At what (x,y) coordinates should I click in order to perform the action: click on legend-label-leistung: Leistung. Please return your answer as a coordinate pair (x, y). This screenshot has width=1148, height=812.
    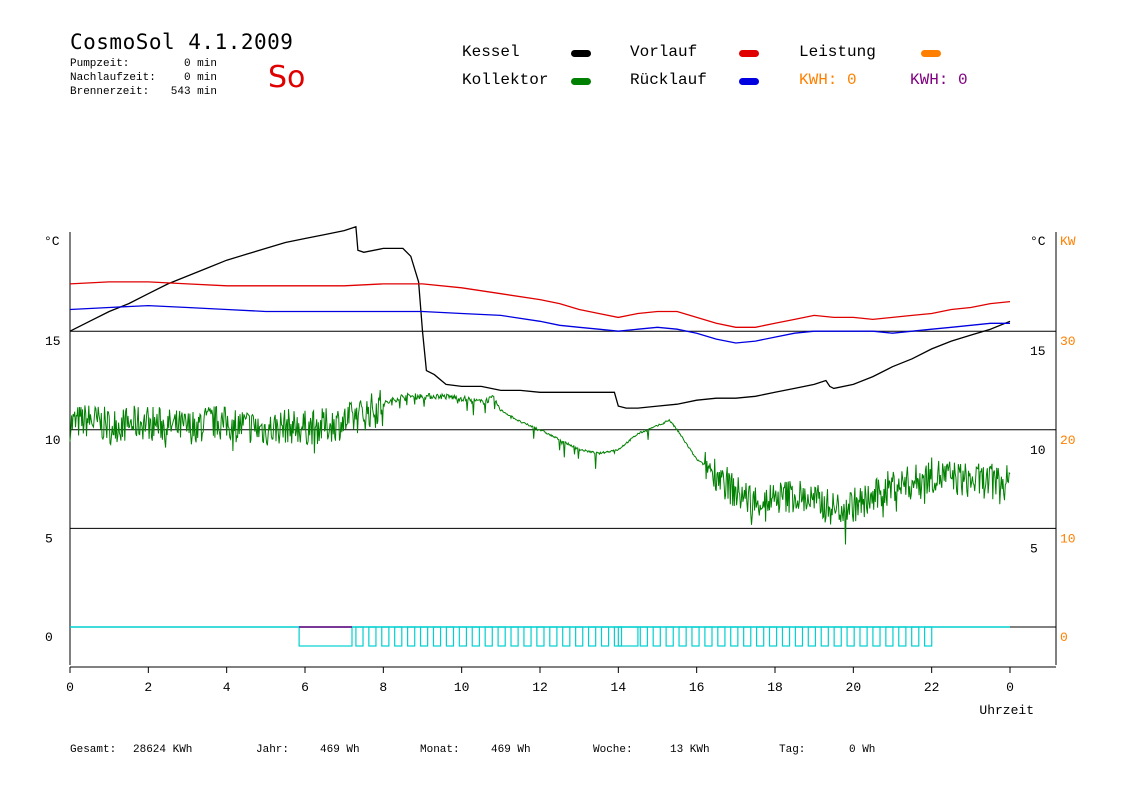
    Looking at the image, I should click on (837, 52).